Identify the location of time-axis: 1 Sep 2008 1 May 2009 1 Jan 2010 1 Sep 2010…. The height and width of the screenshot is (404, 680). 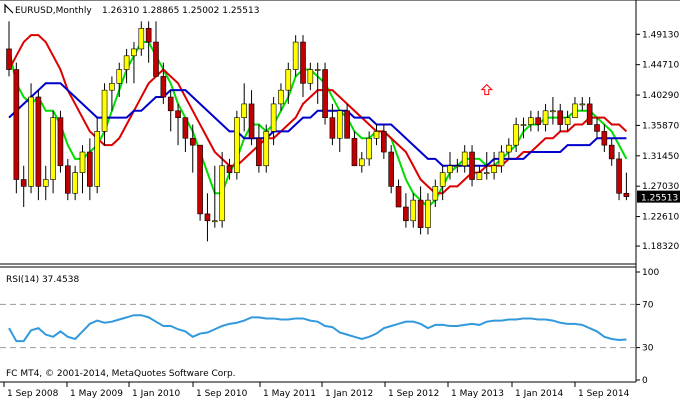
(316, 390).